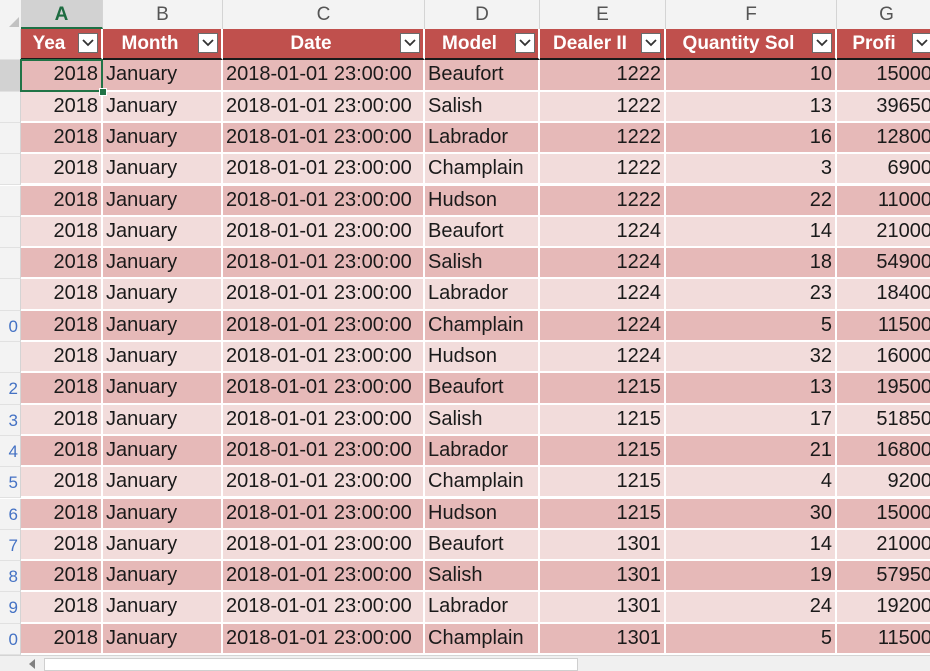  I want to click on table-cell: 16000, so click(883, 358).